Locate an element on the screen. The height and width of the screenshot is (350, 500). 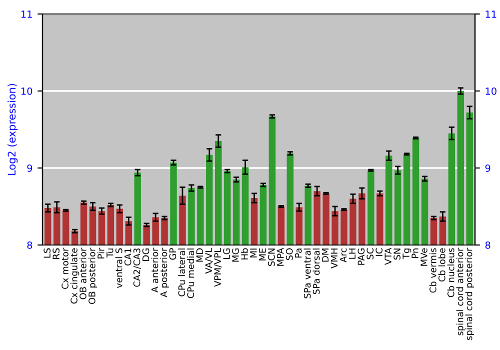
x-tick-label: Cb nucleus is located at coordinates (450, 273).